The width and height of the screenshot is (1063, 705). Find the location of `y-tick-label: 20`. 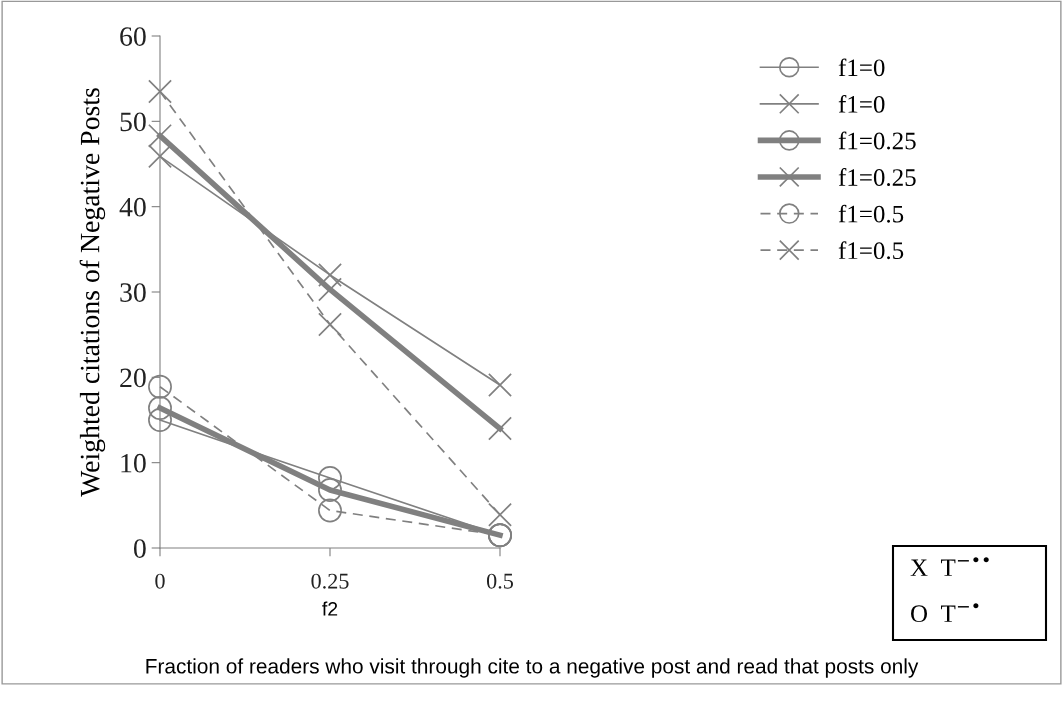

y-tick-label: 20 is located at coordinates (133, 378).